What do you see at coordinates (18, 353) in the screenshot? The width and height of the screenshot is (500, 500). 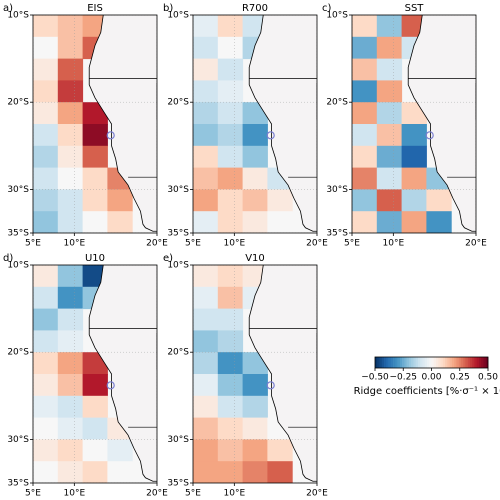 I see `y-tick-label: 20°S` at bounding box center [18, 353].